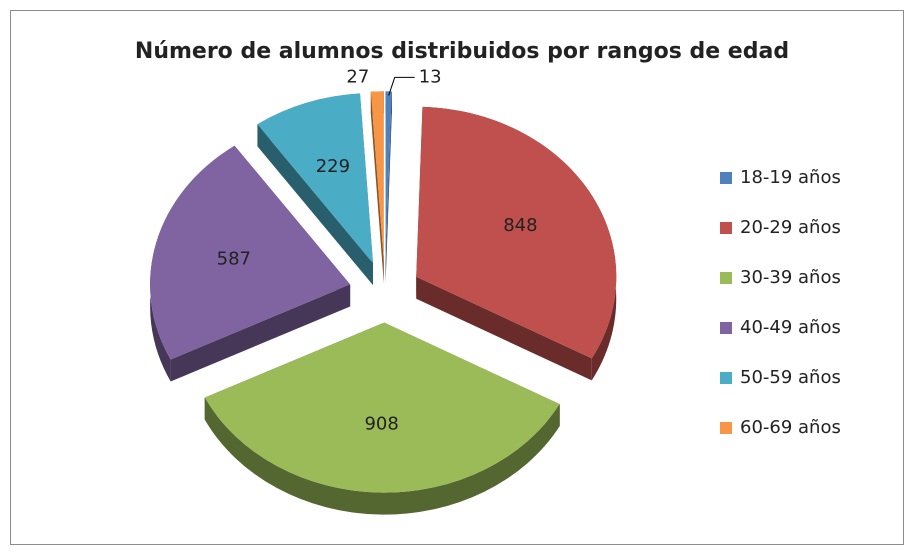 The height and width of the screenshot is (556, 915). What do you see at coordinates (234, 258) in the screenshot?
I see `data-label: 587` at bounding box center [234, 258].